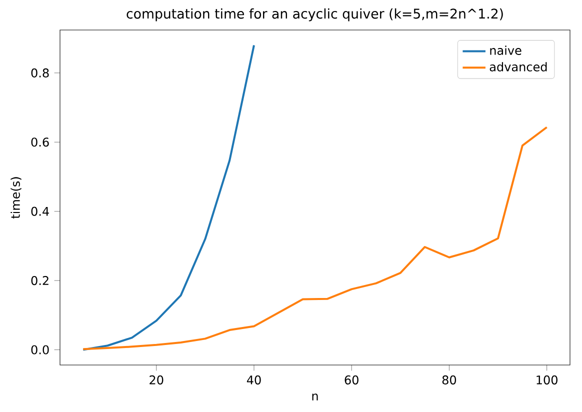 The image size is (582, 412). I want to click on chart-title: computation time for an acyclic quiver (k=5,m=2n^1.2), so click(314, 15).